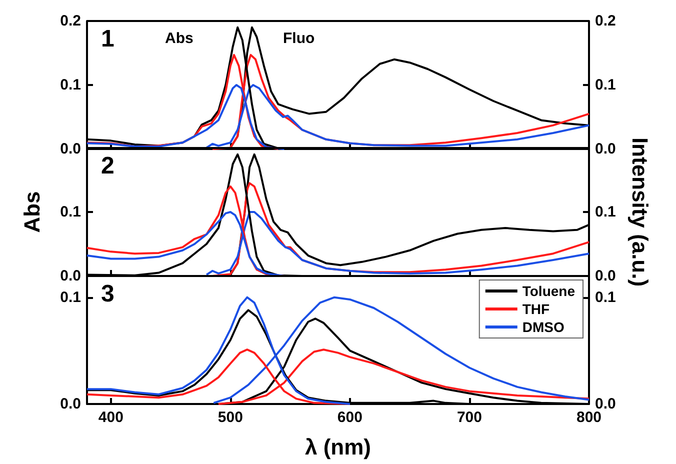  I want to click on annotation: Fluo, so click(299, 38).